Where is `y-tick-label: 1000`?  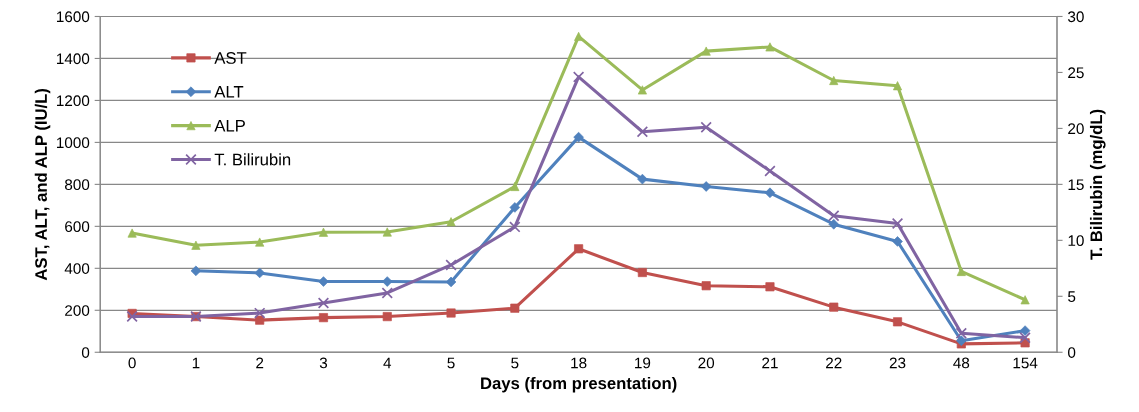
y-tick-label: 1000 is located at coordinates (73, 143).